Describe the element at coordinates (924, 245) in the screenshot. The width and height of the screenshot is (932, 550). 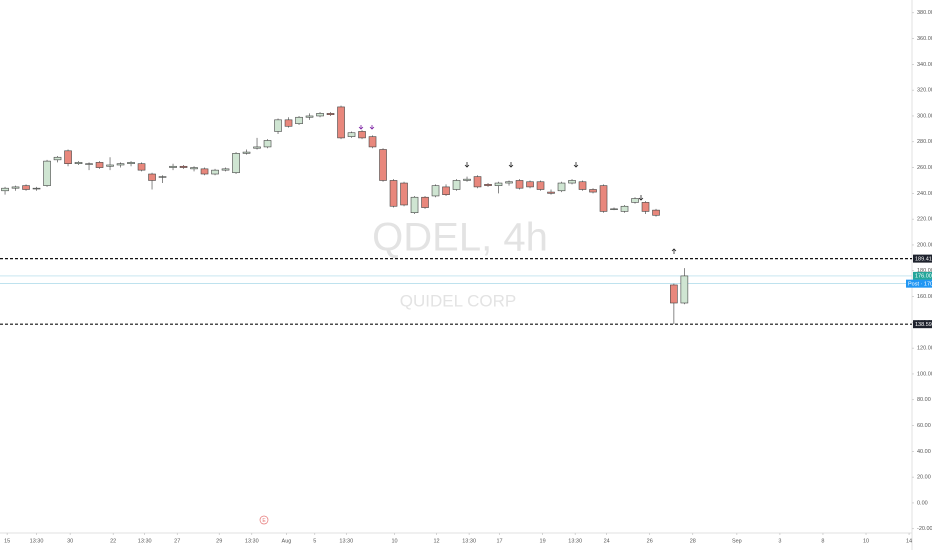
I see `y-tick-label: 200.00` at that location.